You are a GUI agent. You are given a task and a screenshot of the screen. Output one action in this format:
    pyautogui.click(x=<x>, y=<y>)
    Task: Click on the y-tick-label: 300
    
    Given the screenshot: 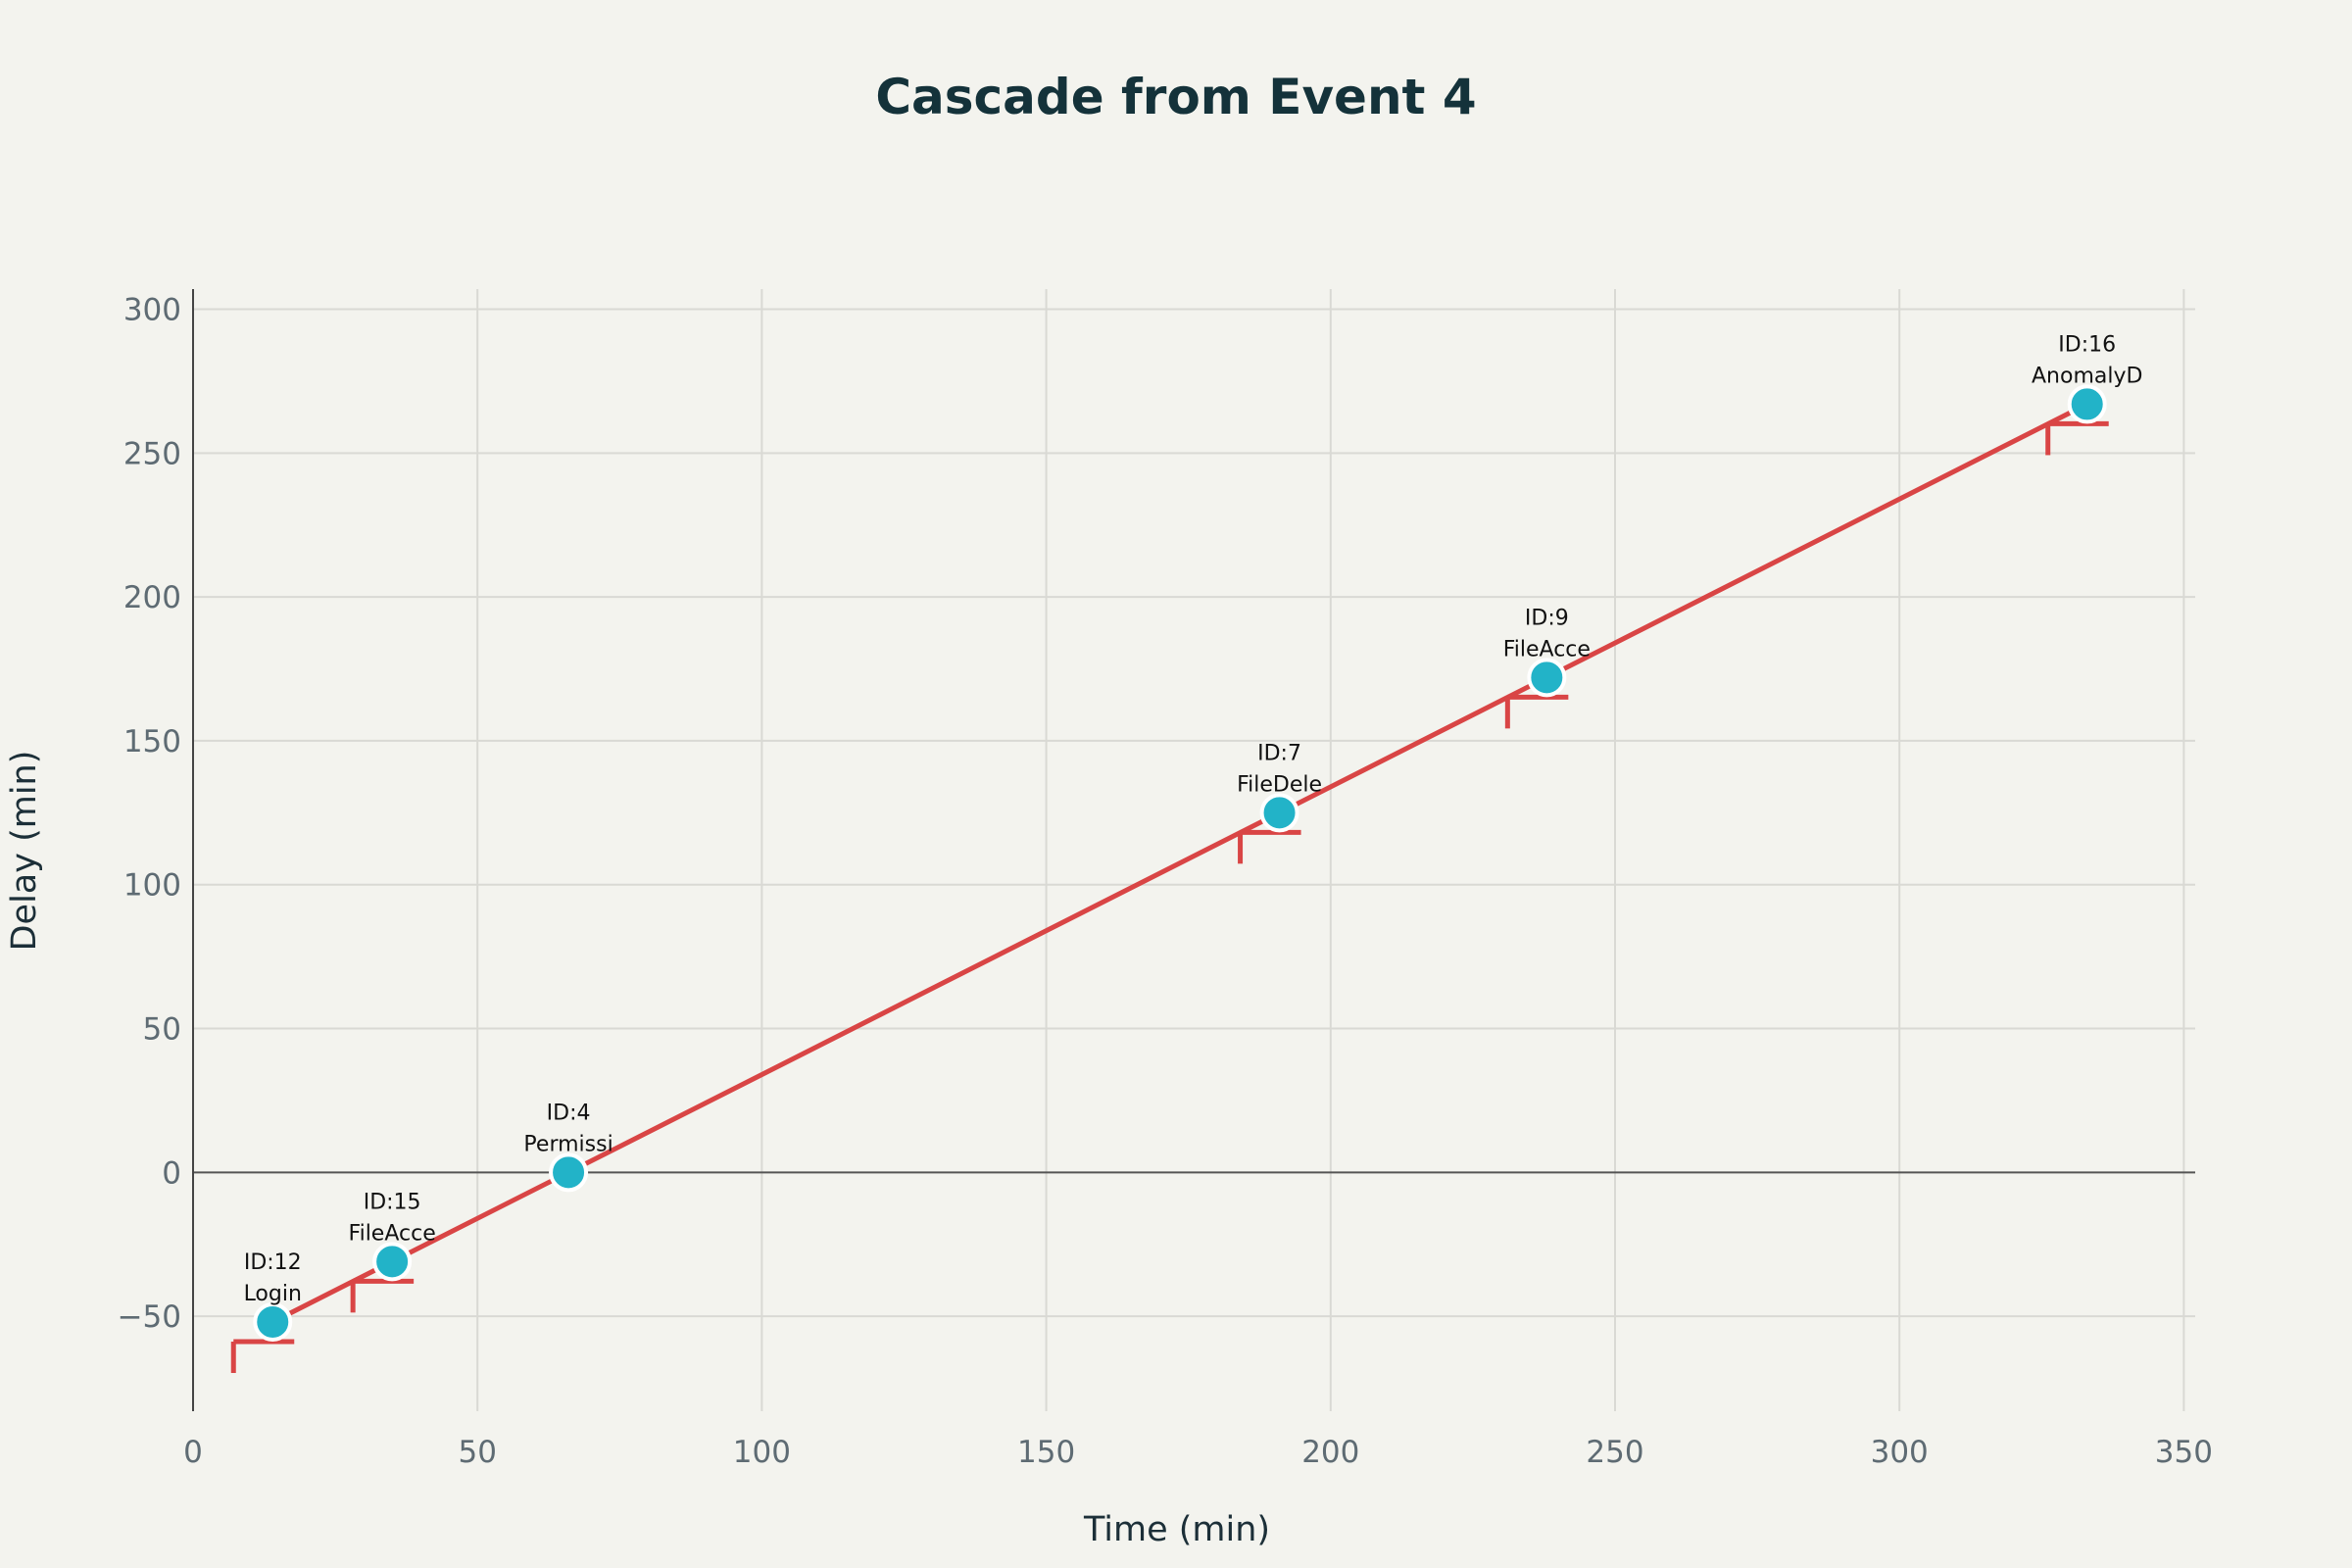 What is the action you would take?
    pyautogui.click(x=152, y=310)
    